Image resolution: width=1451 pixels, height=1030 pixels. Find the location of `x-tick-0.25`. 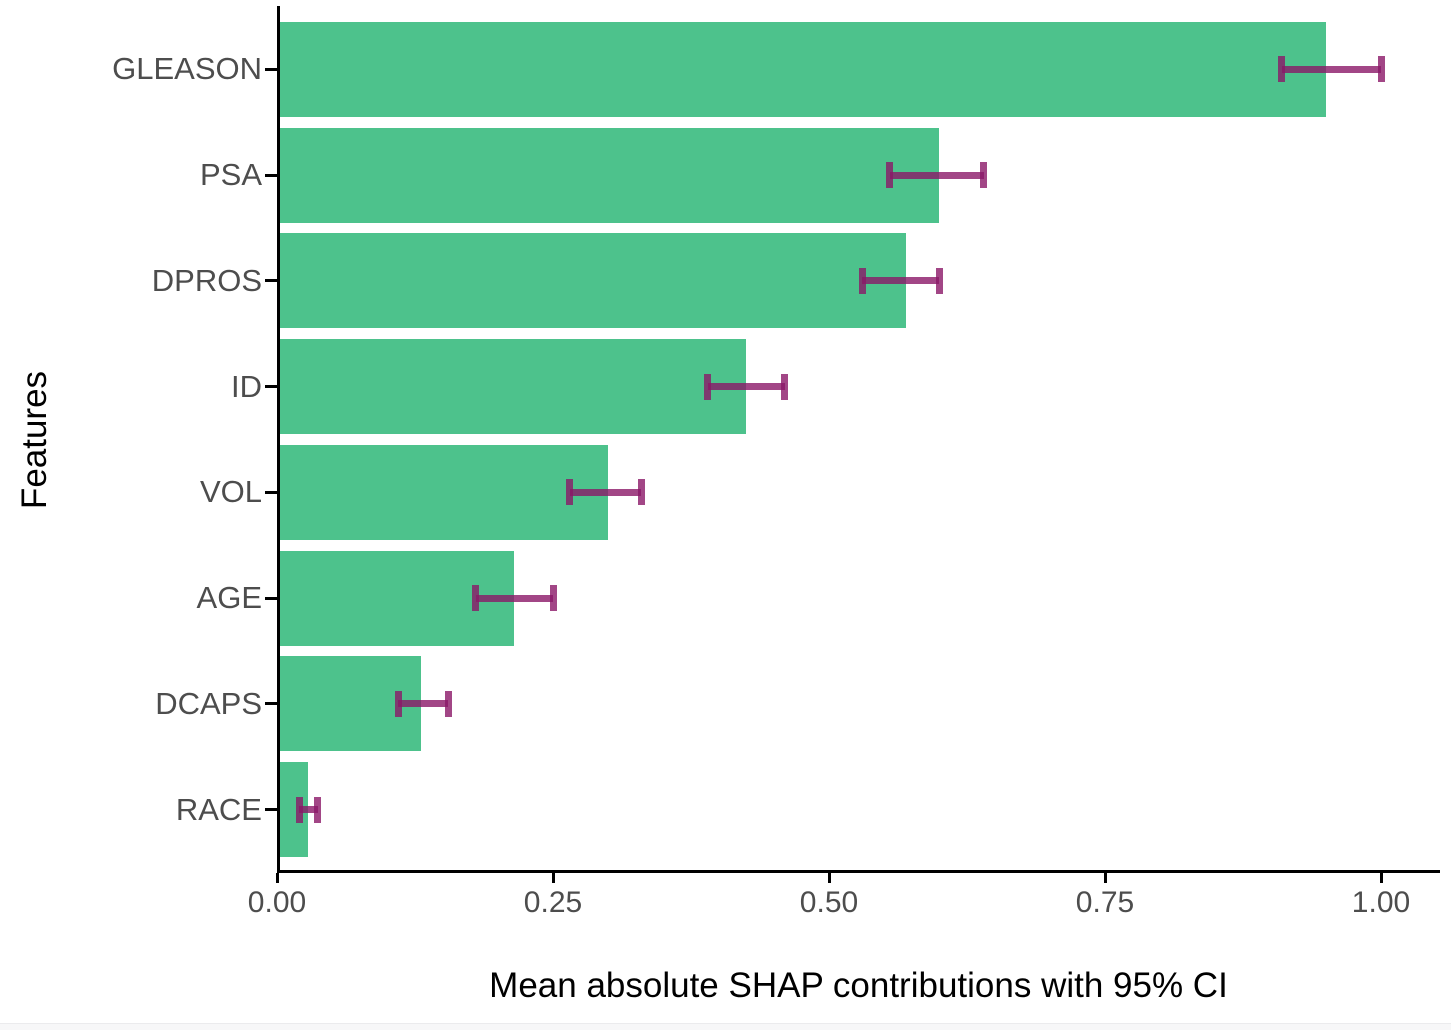

x-tick-0.25 is located at coordinates (553, 878).